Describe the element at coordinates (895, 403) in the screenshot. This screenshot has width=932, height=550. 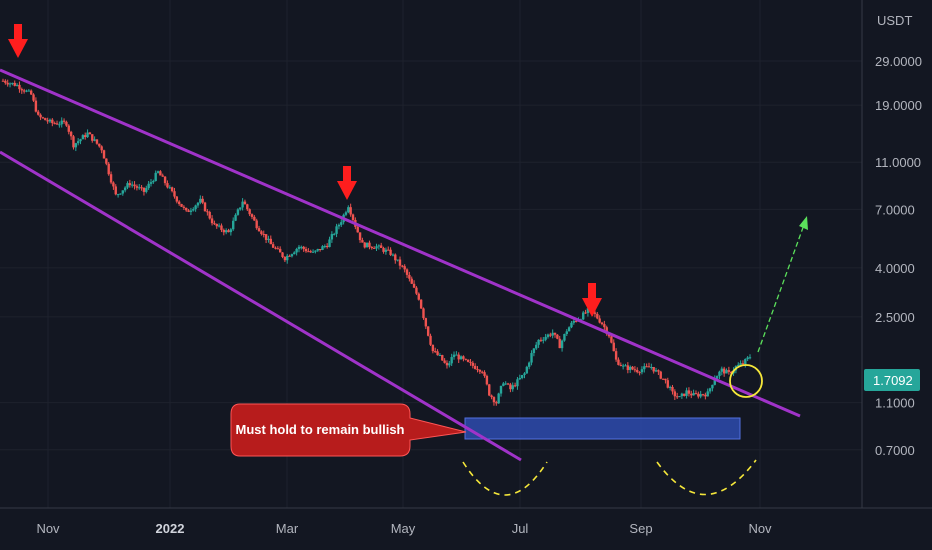
I see `price-tick-label: 1.1000` at that location.